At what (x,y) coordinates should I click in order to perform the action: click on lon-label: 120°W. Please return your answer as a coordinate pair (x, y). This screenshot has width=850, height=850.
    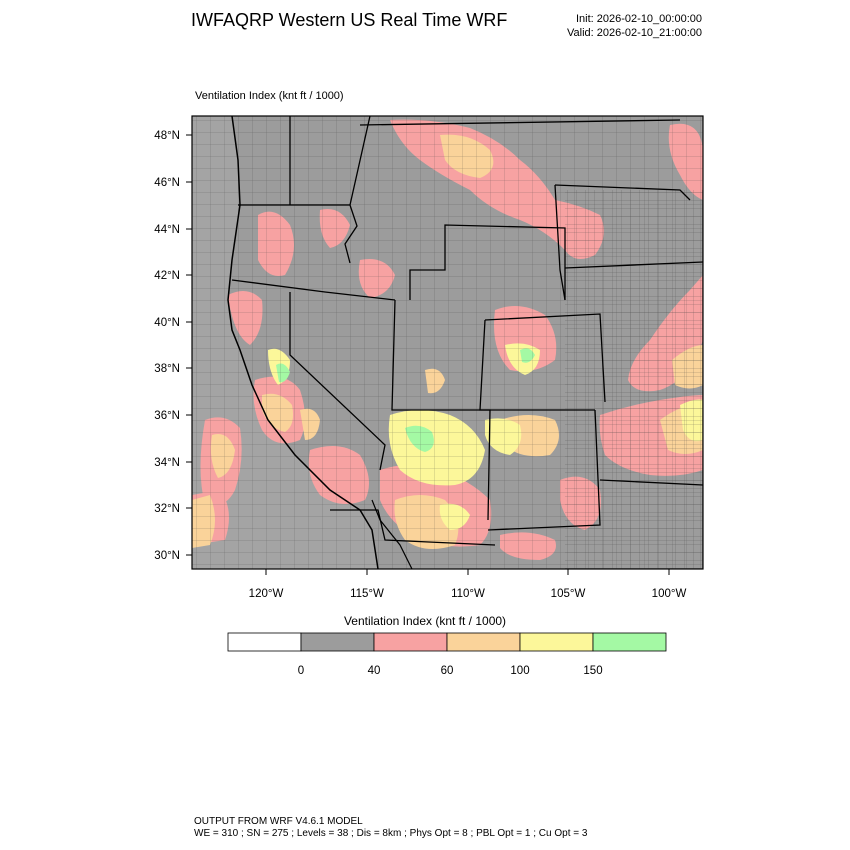
    Looking at the image, I should click on (266, 594).